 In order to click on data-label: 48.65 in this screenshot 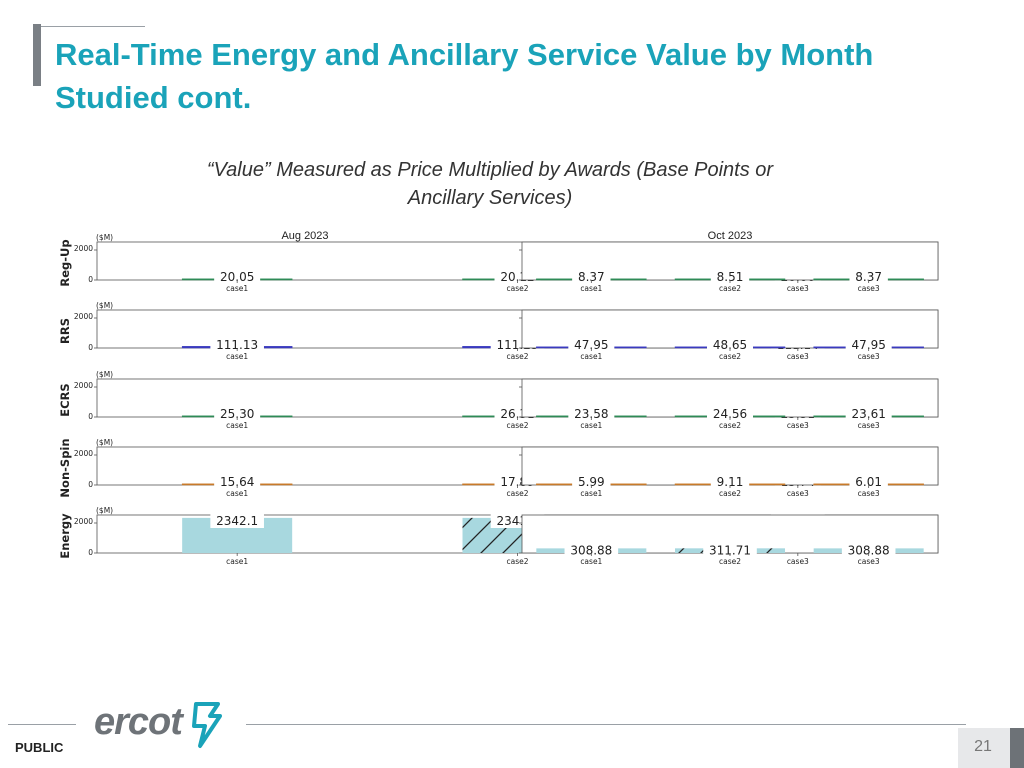, I will do `click(730, 345)`.